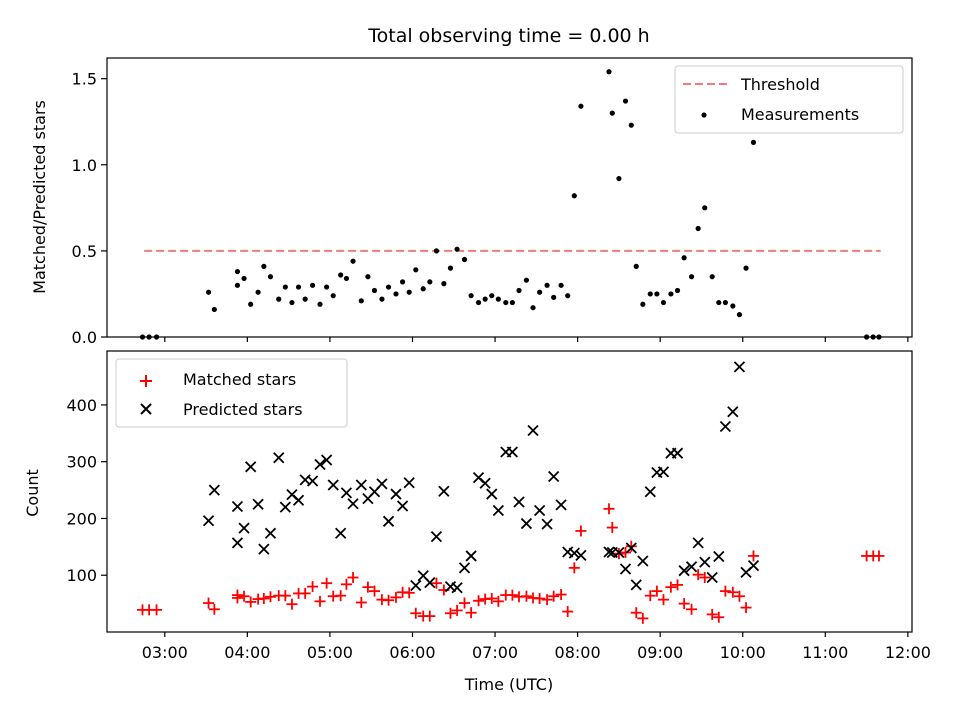 This screenshot has width=960, height=720. Describe the element at coordinates (825, 652) in the screenshot. I see `x-tick-label: 11:00` at that location.